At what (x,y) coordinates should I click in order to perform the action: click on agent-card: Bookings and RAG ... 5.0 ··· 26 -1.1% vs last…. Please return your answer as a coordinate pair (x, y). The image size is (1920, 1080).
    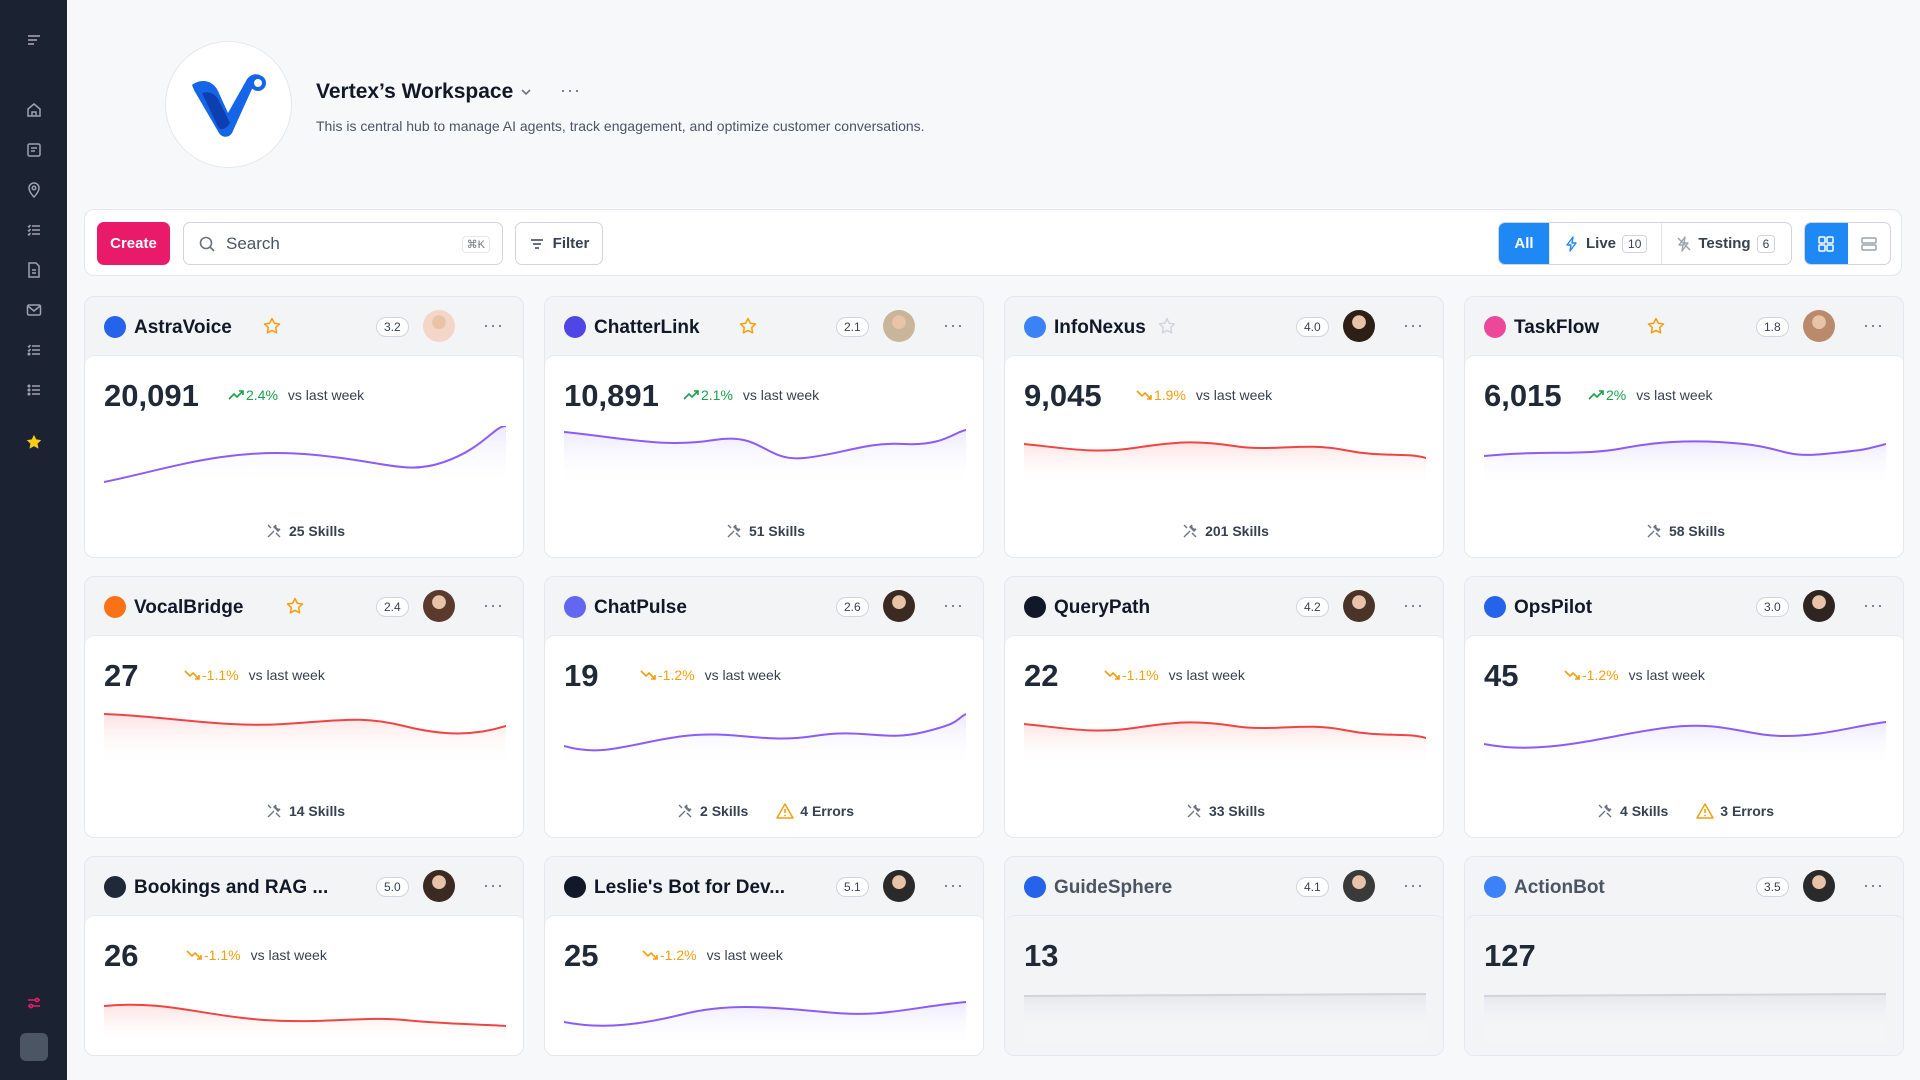
    Looking at the image, I should click on (304, 956).